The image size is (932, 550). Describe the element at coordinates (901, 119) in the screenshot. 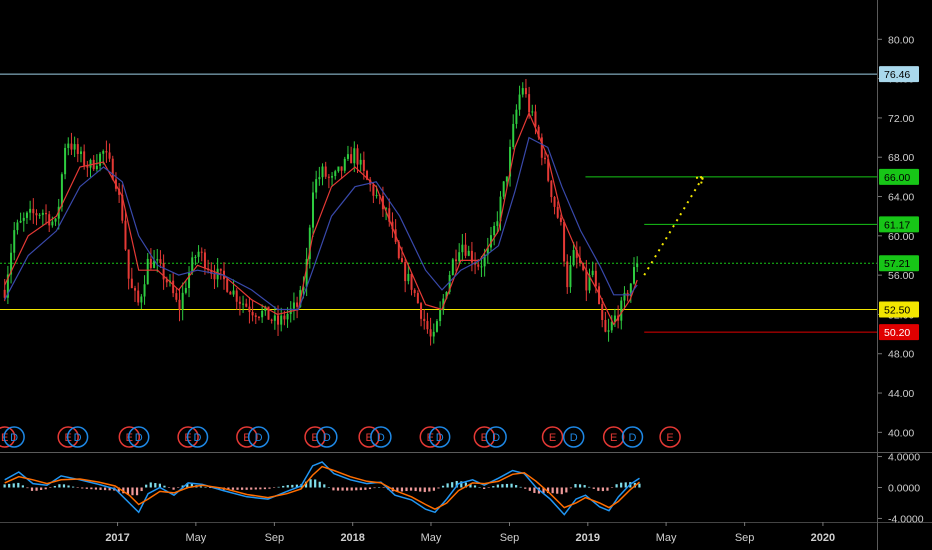

I see `price-tick-label: 72.00` at that location.